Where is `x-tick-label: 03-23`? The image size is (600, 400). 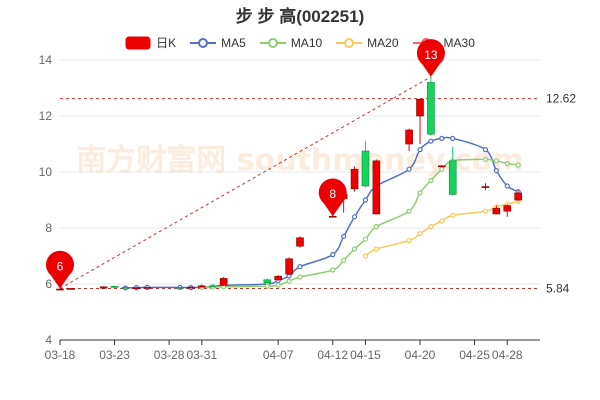
x-tick-label: 03-23 is located at coordinates (114, 355).